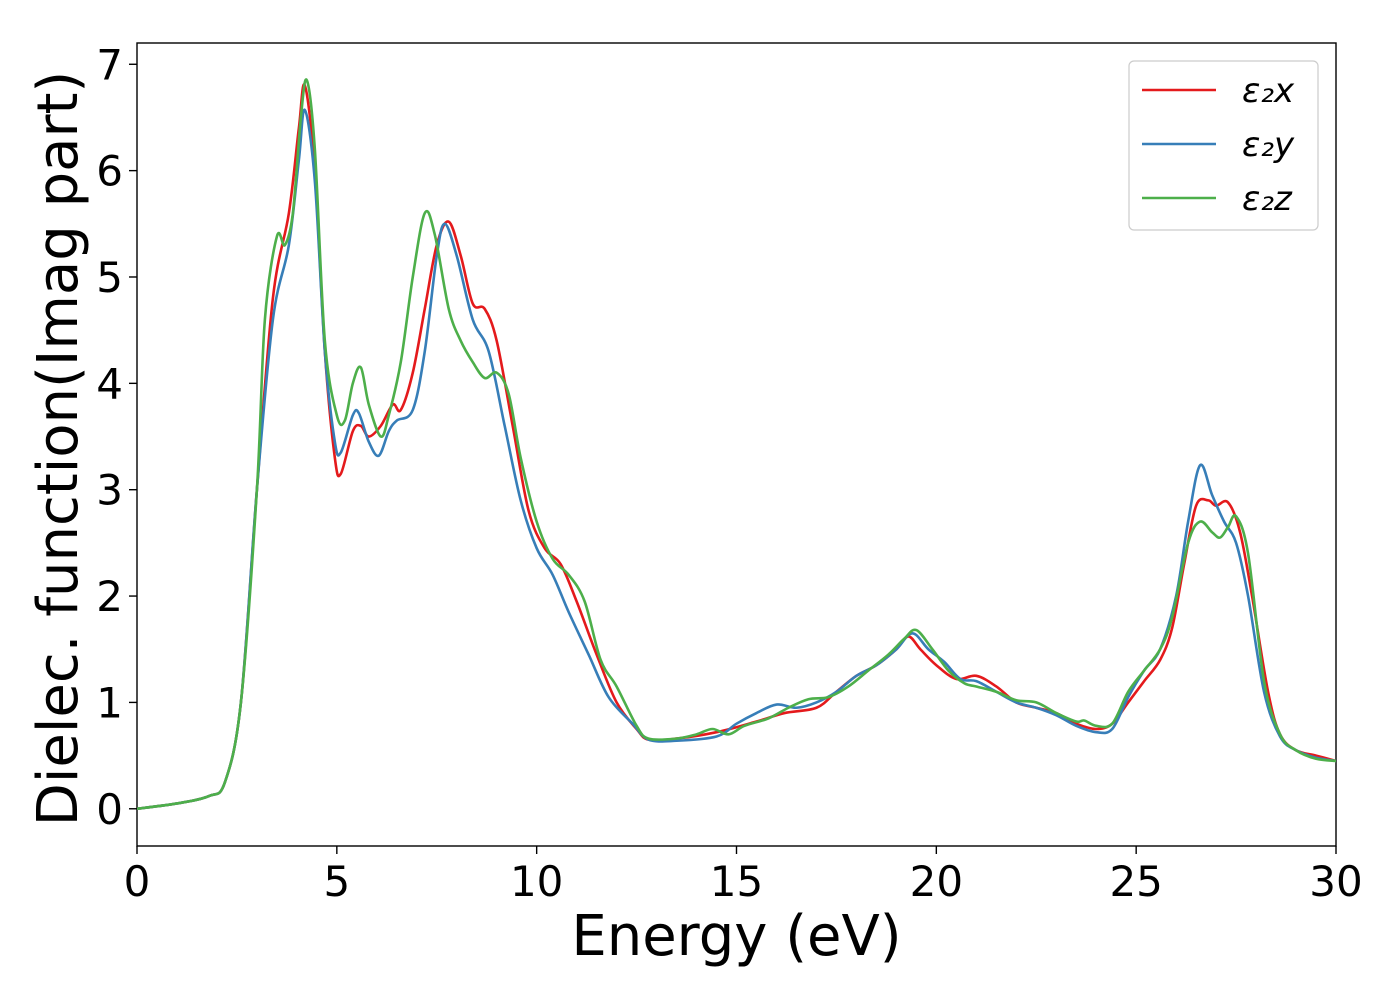 Image resolution: width=1400 pixels, height=1000 pixels. Describe the element at coordinates (58, 449) in the screenshot. I see `y-axis-label: Dielec. function(Imag part)` at that location.